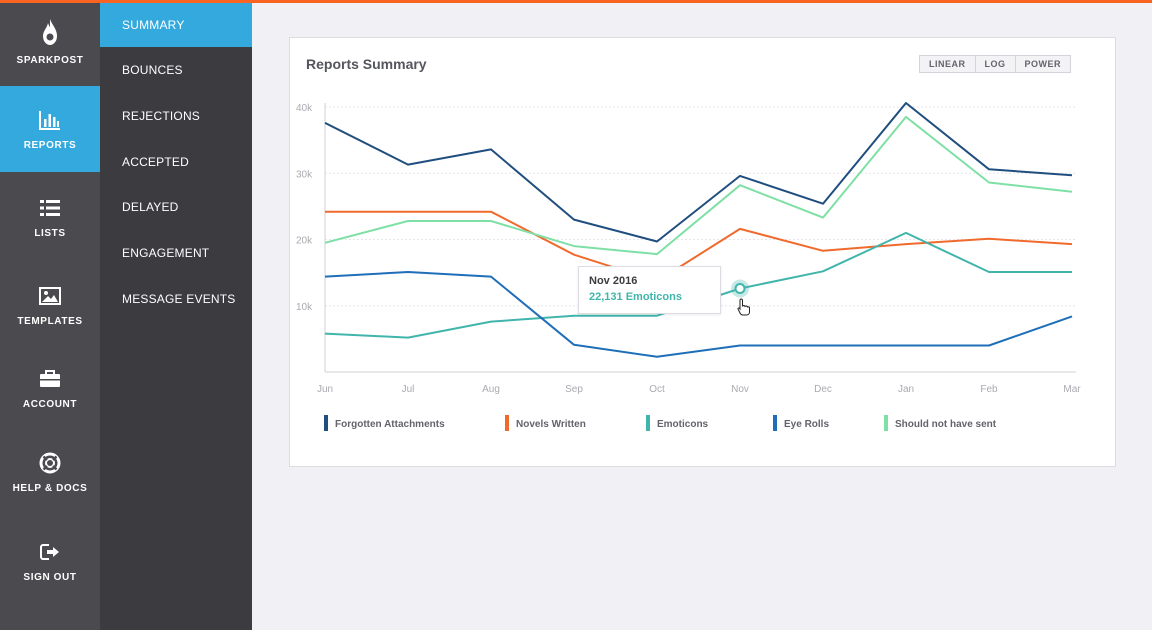 This screenshot has width=1152, height=630. Describe the element at coordinates (50, 577) in the screenshot. I see `nav-label: SIGN OUT` at that location.